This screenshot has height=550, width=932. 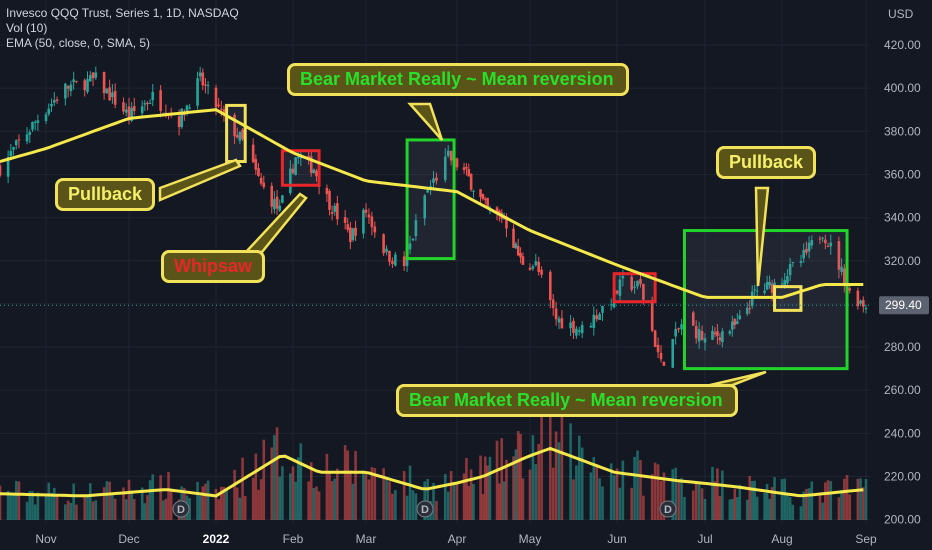 I want to click on dividend-marker-label: D, so click(x=425, y=510).